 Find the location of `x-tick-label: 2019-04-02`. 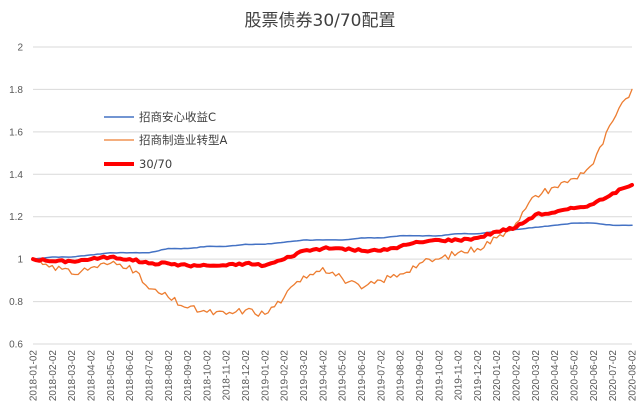

x-tick-label: 2019-04-02 is located at coordinates (323, 376).